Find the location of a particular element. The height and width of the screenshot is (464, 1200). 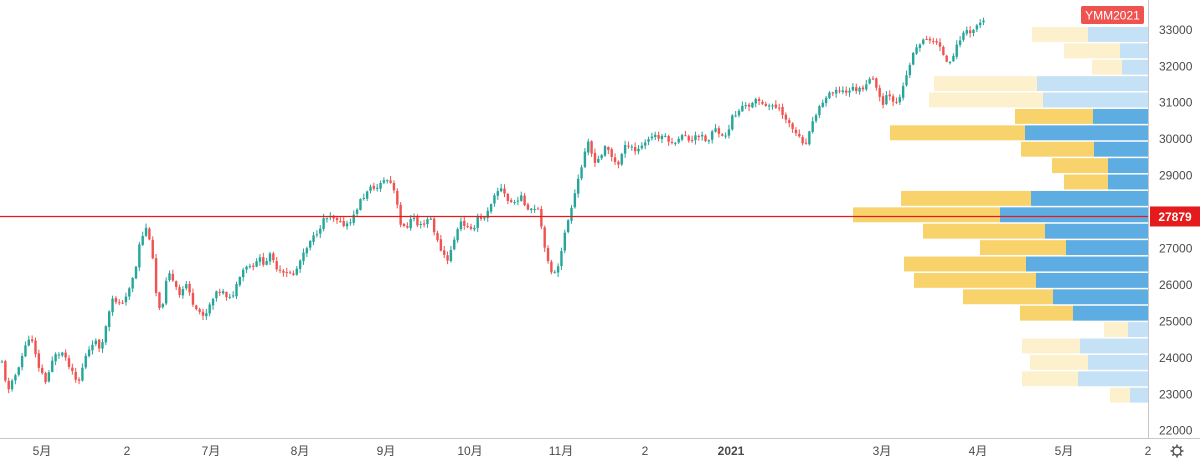

gear-icon is located at coordinates (1177, 451).